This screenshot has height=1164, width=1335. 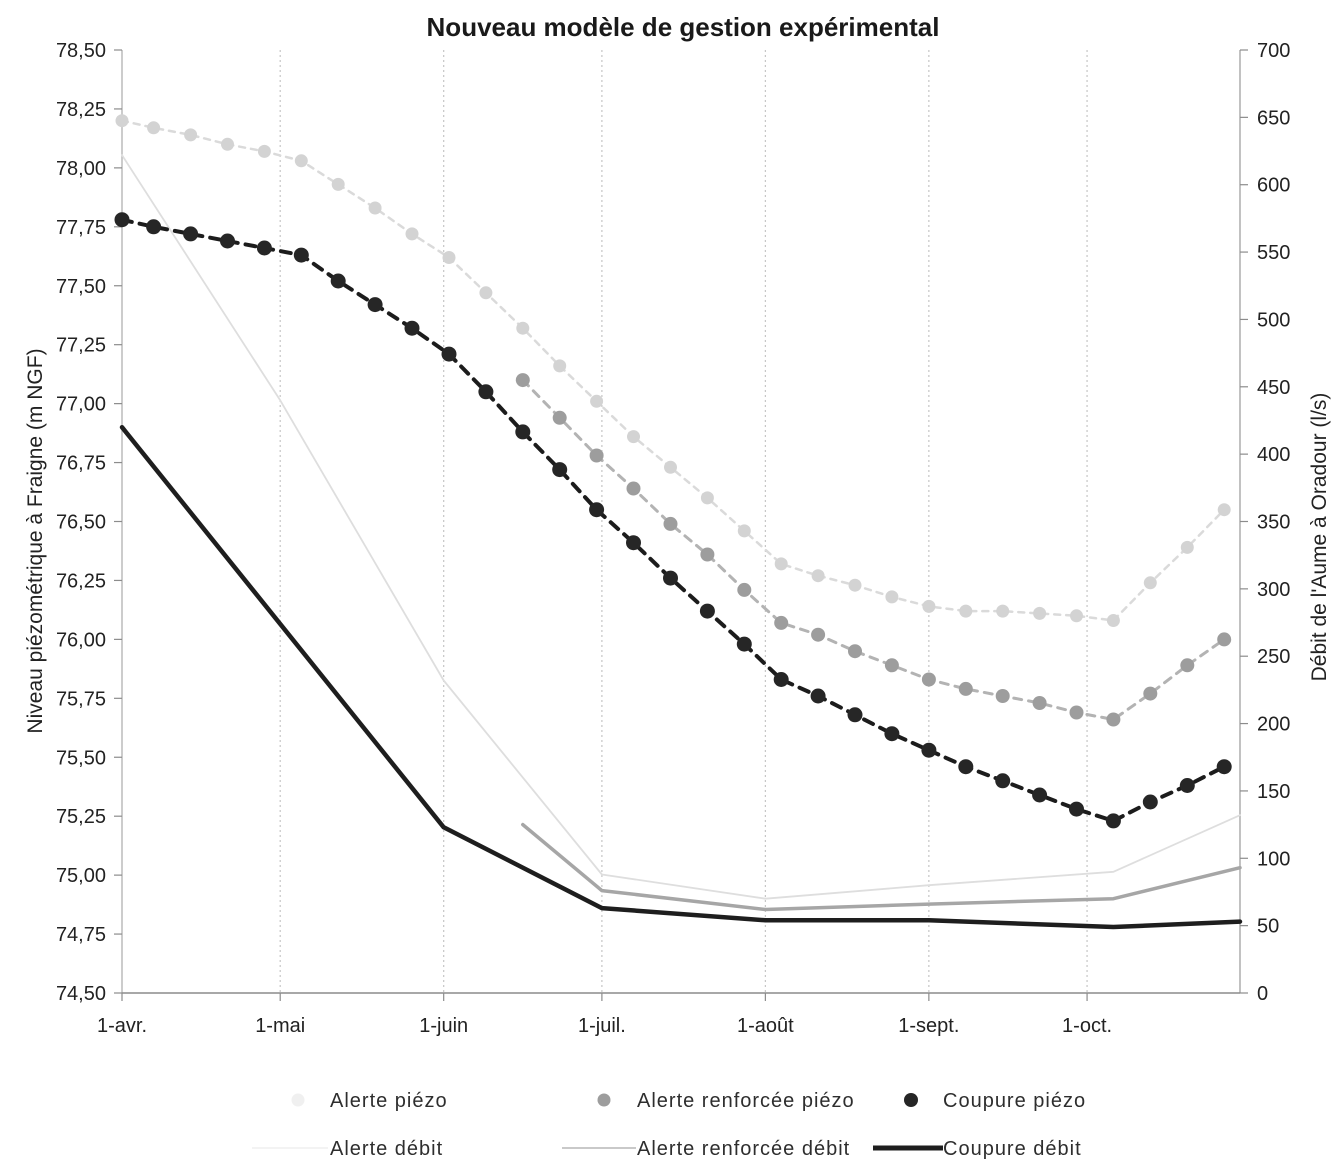 I want to click on x-tick-label: 1-août, so click(x=765, y=1026).